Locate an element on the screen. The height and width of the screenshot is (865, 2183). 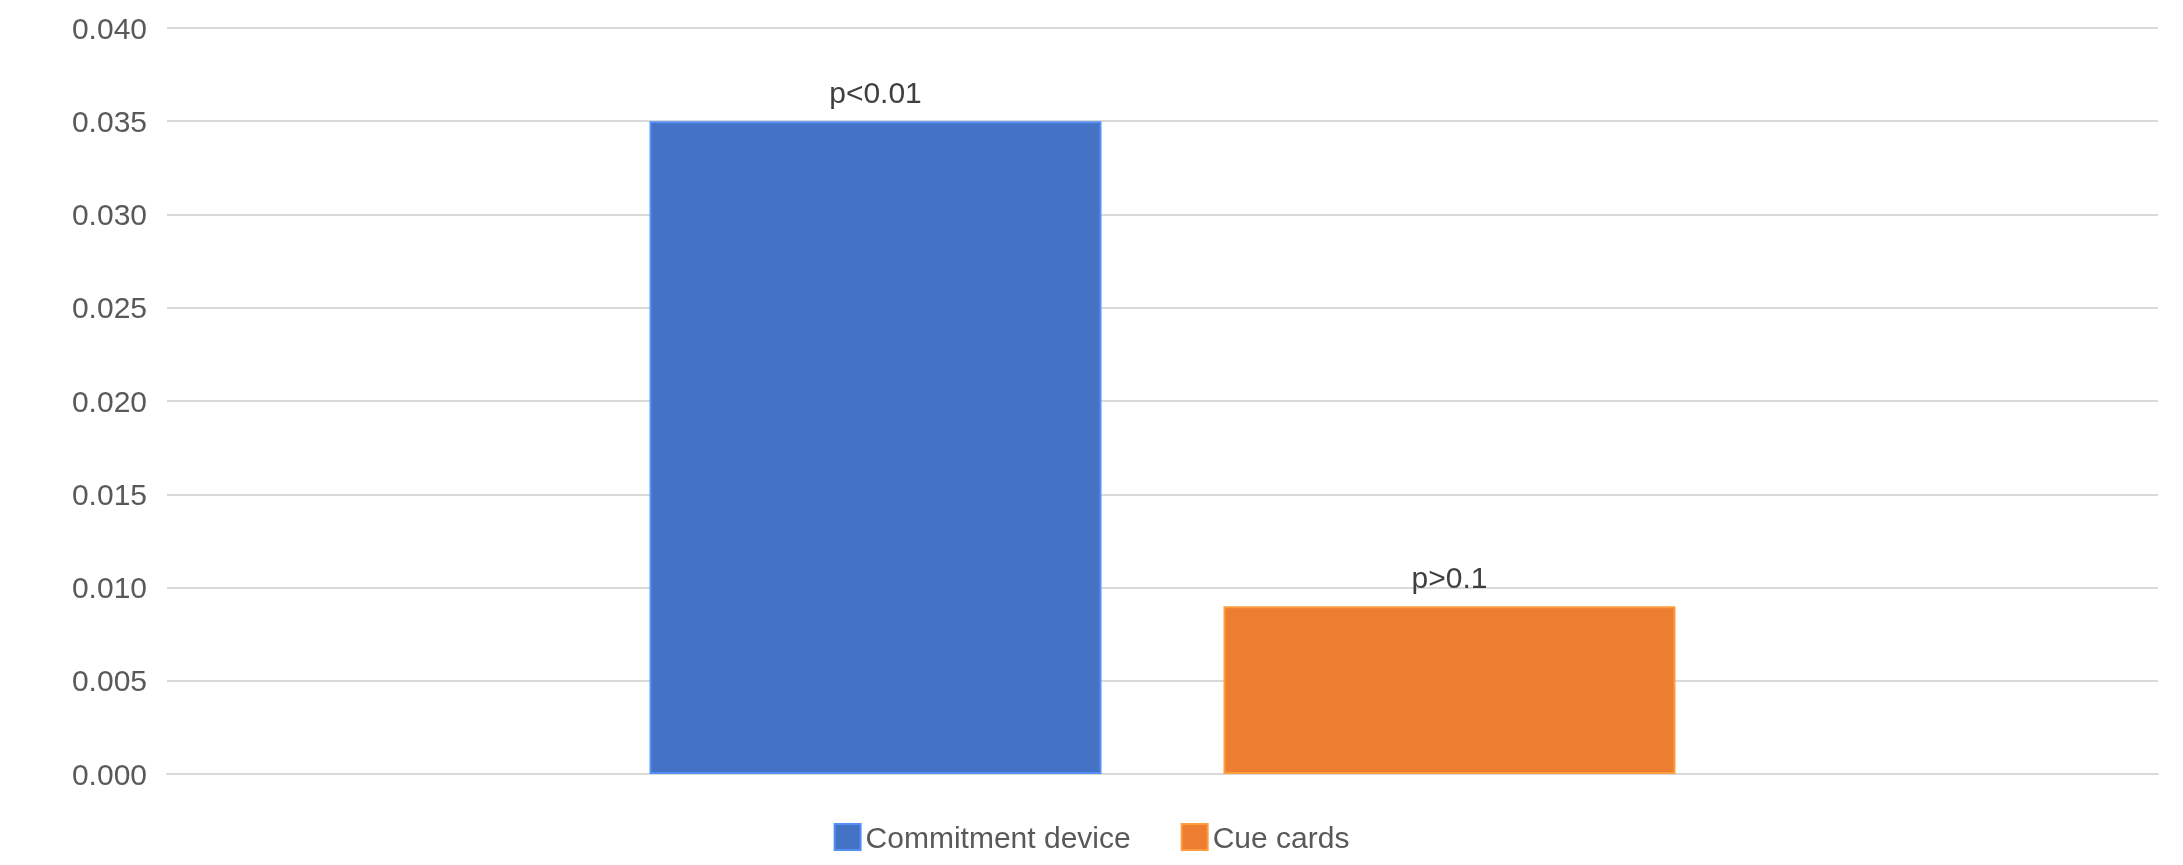
y-tick-label: 0.025 is located at coordinates (109, 308).